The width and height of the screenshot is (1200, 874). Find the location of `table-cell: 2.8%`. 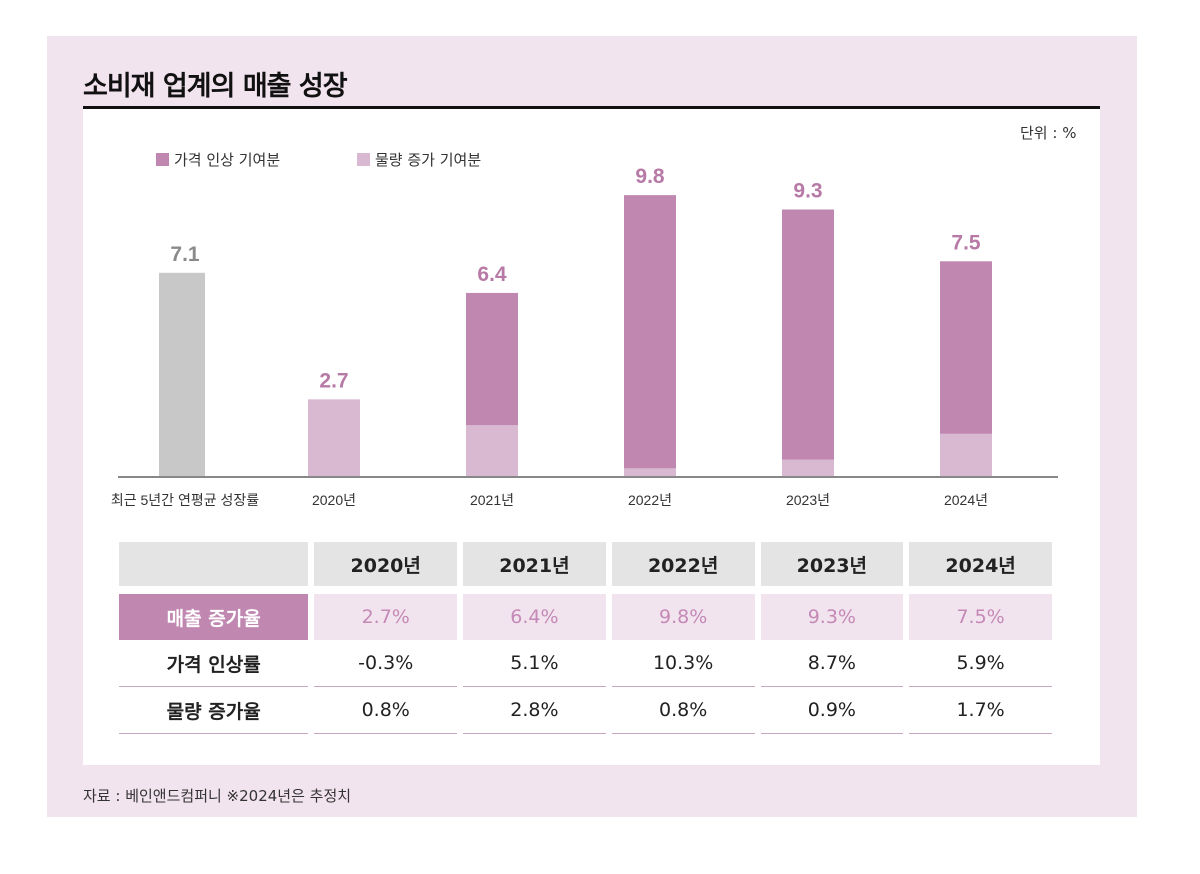

table-cell: 2.8% is located at coordinates (534, 710).